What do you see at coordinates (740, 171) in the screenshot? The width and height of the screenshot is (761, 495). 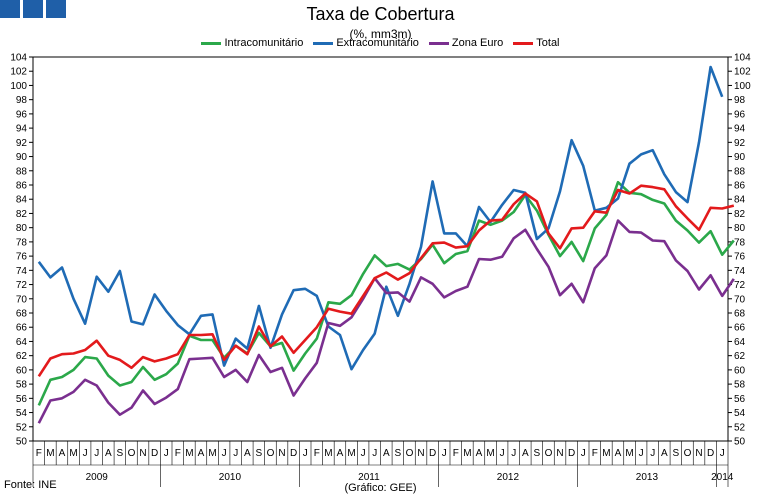 I see `y-tick-label-right: 88` at bounding box center [740, 171].